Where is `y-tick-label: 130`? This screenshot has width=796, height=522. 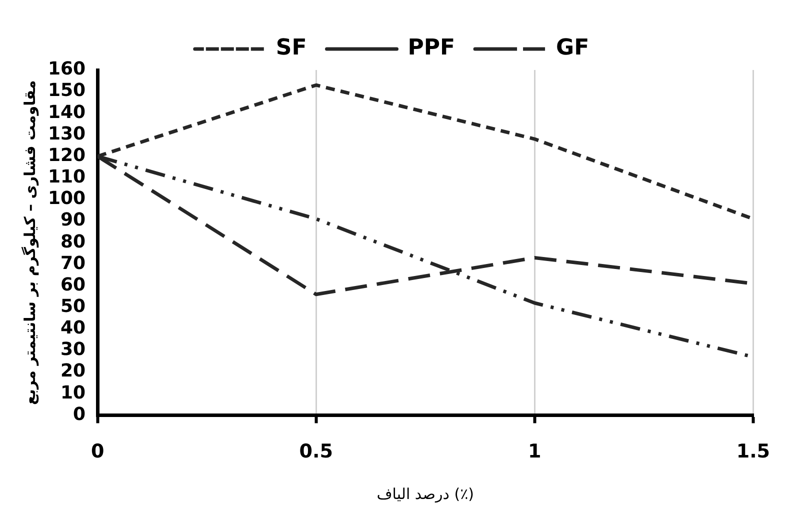 y-tick-label: 130 is located at coordinates (67, 133).